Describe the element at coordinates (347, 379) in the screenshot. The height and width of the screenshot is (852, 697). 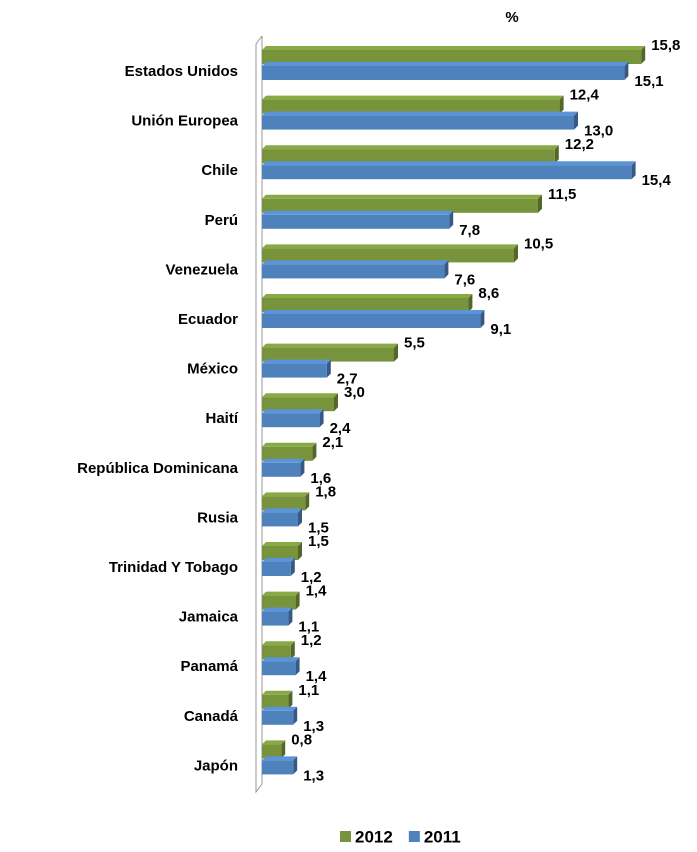
I see `value-label: 2,7` at that location.